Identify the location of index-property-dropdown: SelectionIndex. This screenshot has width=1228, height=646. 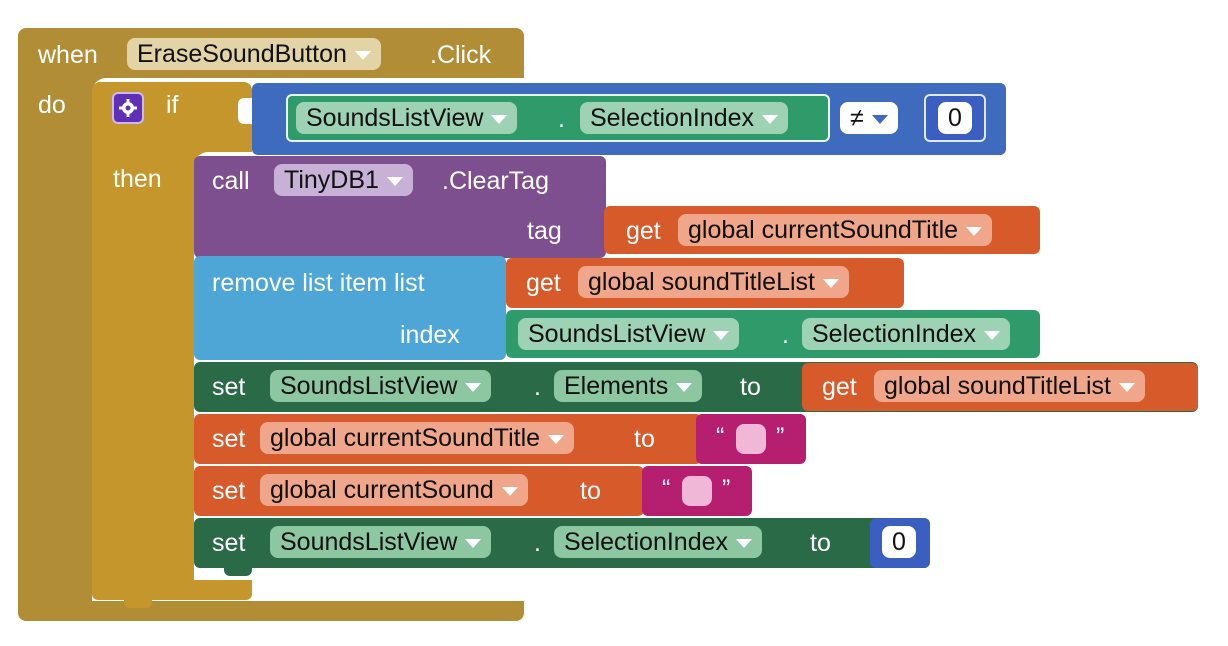
(906, 334).